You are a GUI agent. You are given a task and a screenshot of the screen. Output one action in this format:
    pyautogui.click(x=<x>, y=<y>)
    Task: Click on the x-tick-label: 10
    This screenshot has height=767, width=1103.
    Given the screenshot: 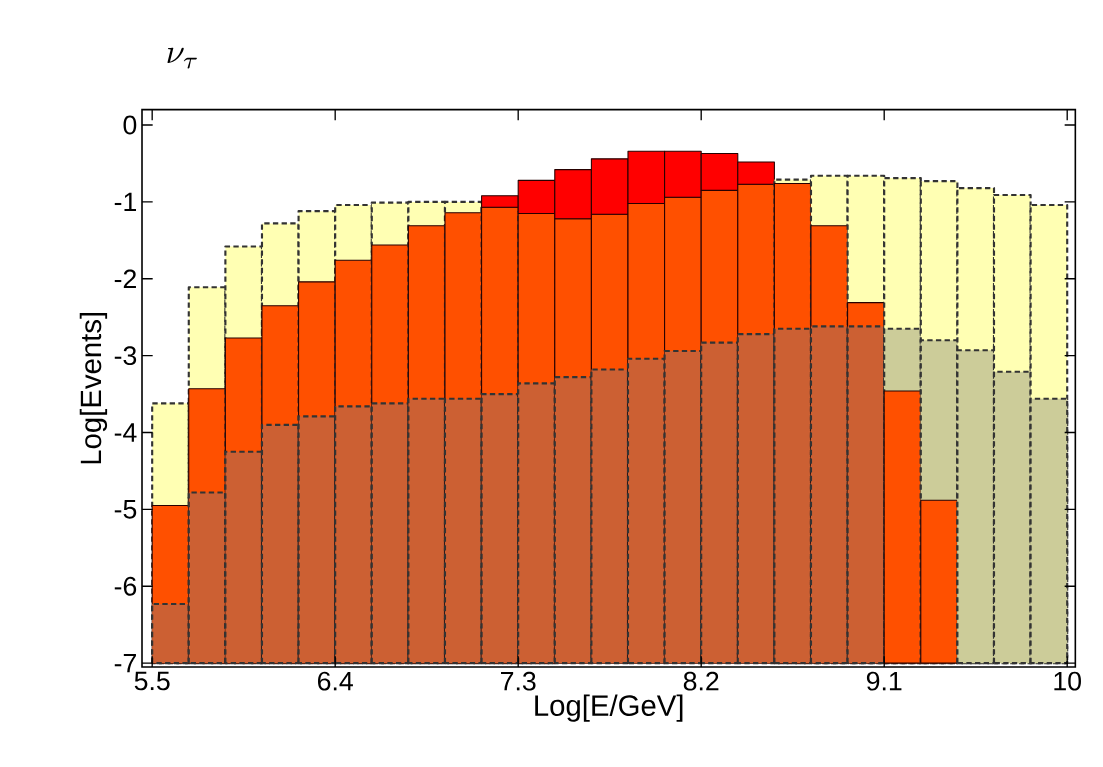 What is the action you would take?
    pyautogui.click(x=1067, y=681)
    